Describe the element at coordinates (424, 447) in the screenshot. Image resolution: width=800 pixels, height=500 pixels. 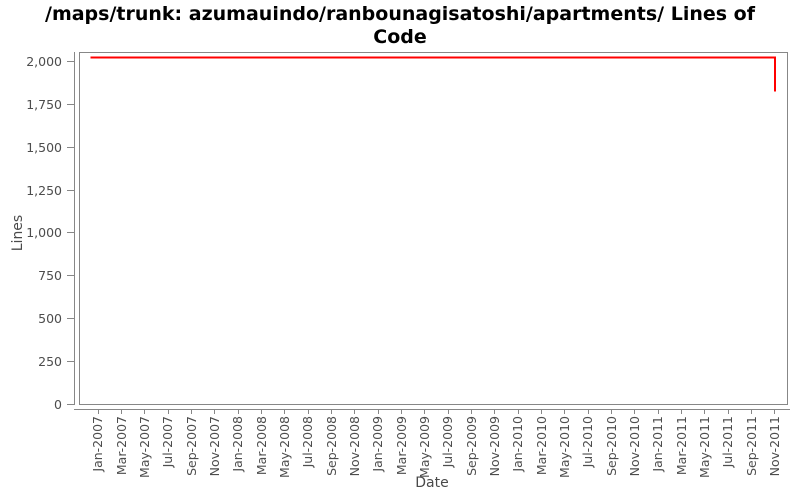
I see `x-tick-label: May-2009` at that location.